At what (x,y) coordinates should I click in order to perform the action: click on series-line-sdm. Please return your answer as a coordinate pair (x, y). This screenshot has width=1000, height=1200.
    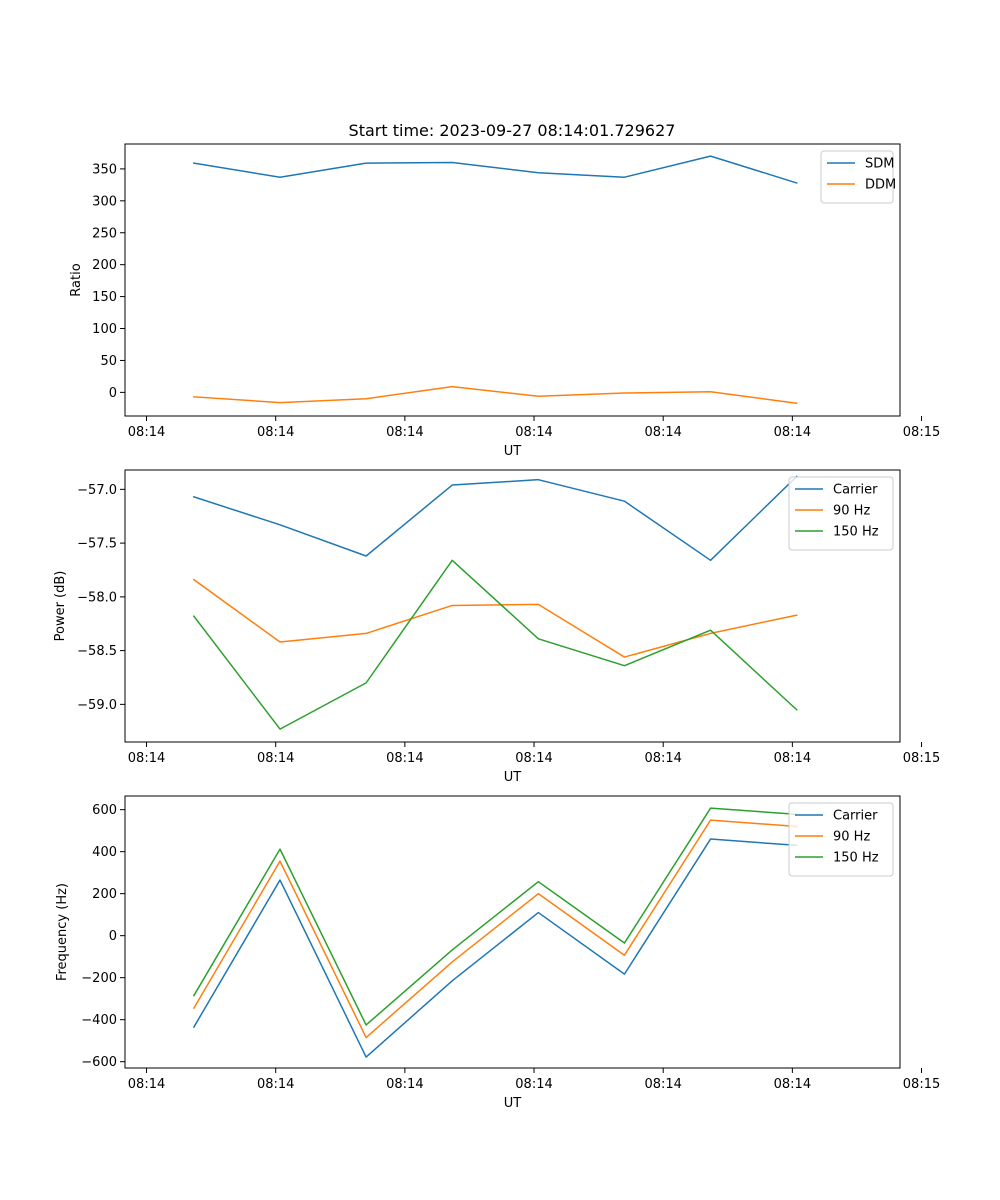
    Looking at the image, I should click on (495, 169).